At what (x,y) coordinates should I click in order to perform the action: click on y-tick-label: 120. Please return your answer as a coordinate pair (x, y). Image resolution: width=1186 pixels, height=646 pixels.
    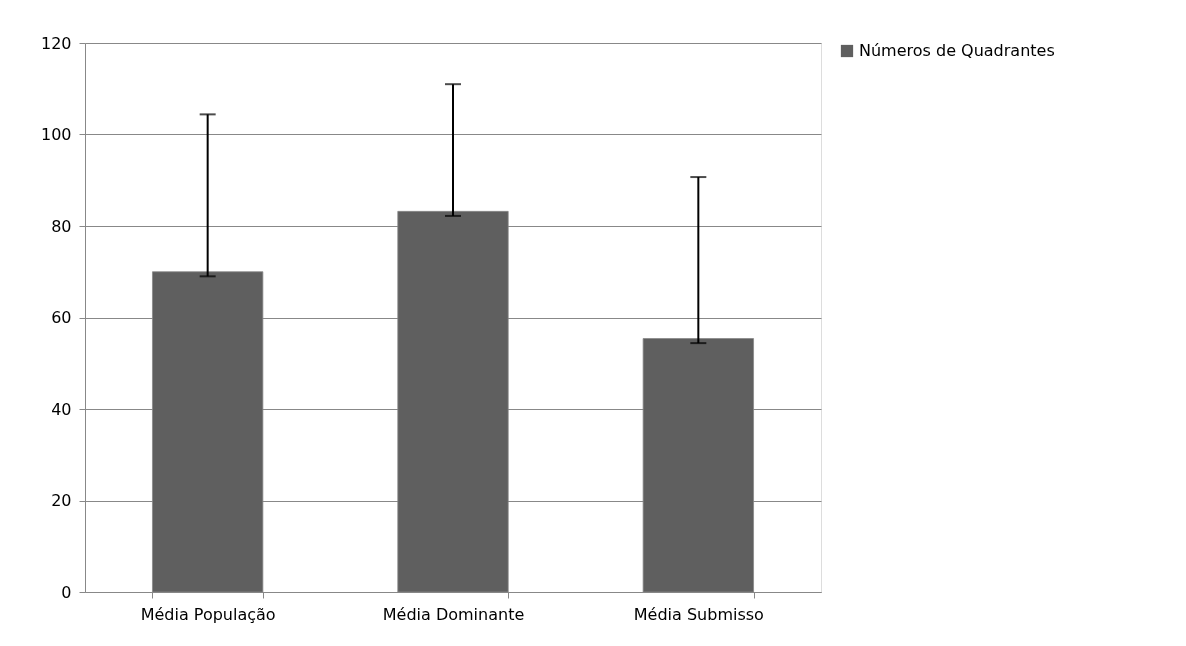
    Looking at the image, I should click on (56, 43).